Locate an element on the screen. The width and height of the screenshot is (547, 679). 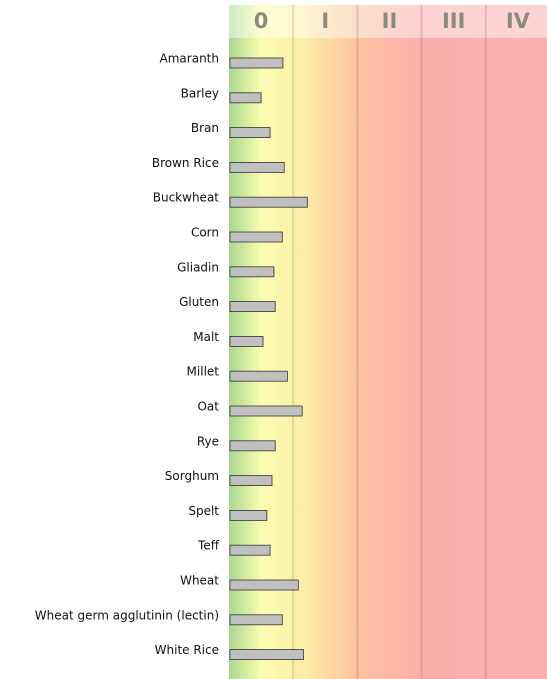
category-label: Wheat germ agglutinin (lectin) is located at coordinates (127, 615).